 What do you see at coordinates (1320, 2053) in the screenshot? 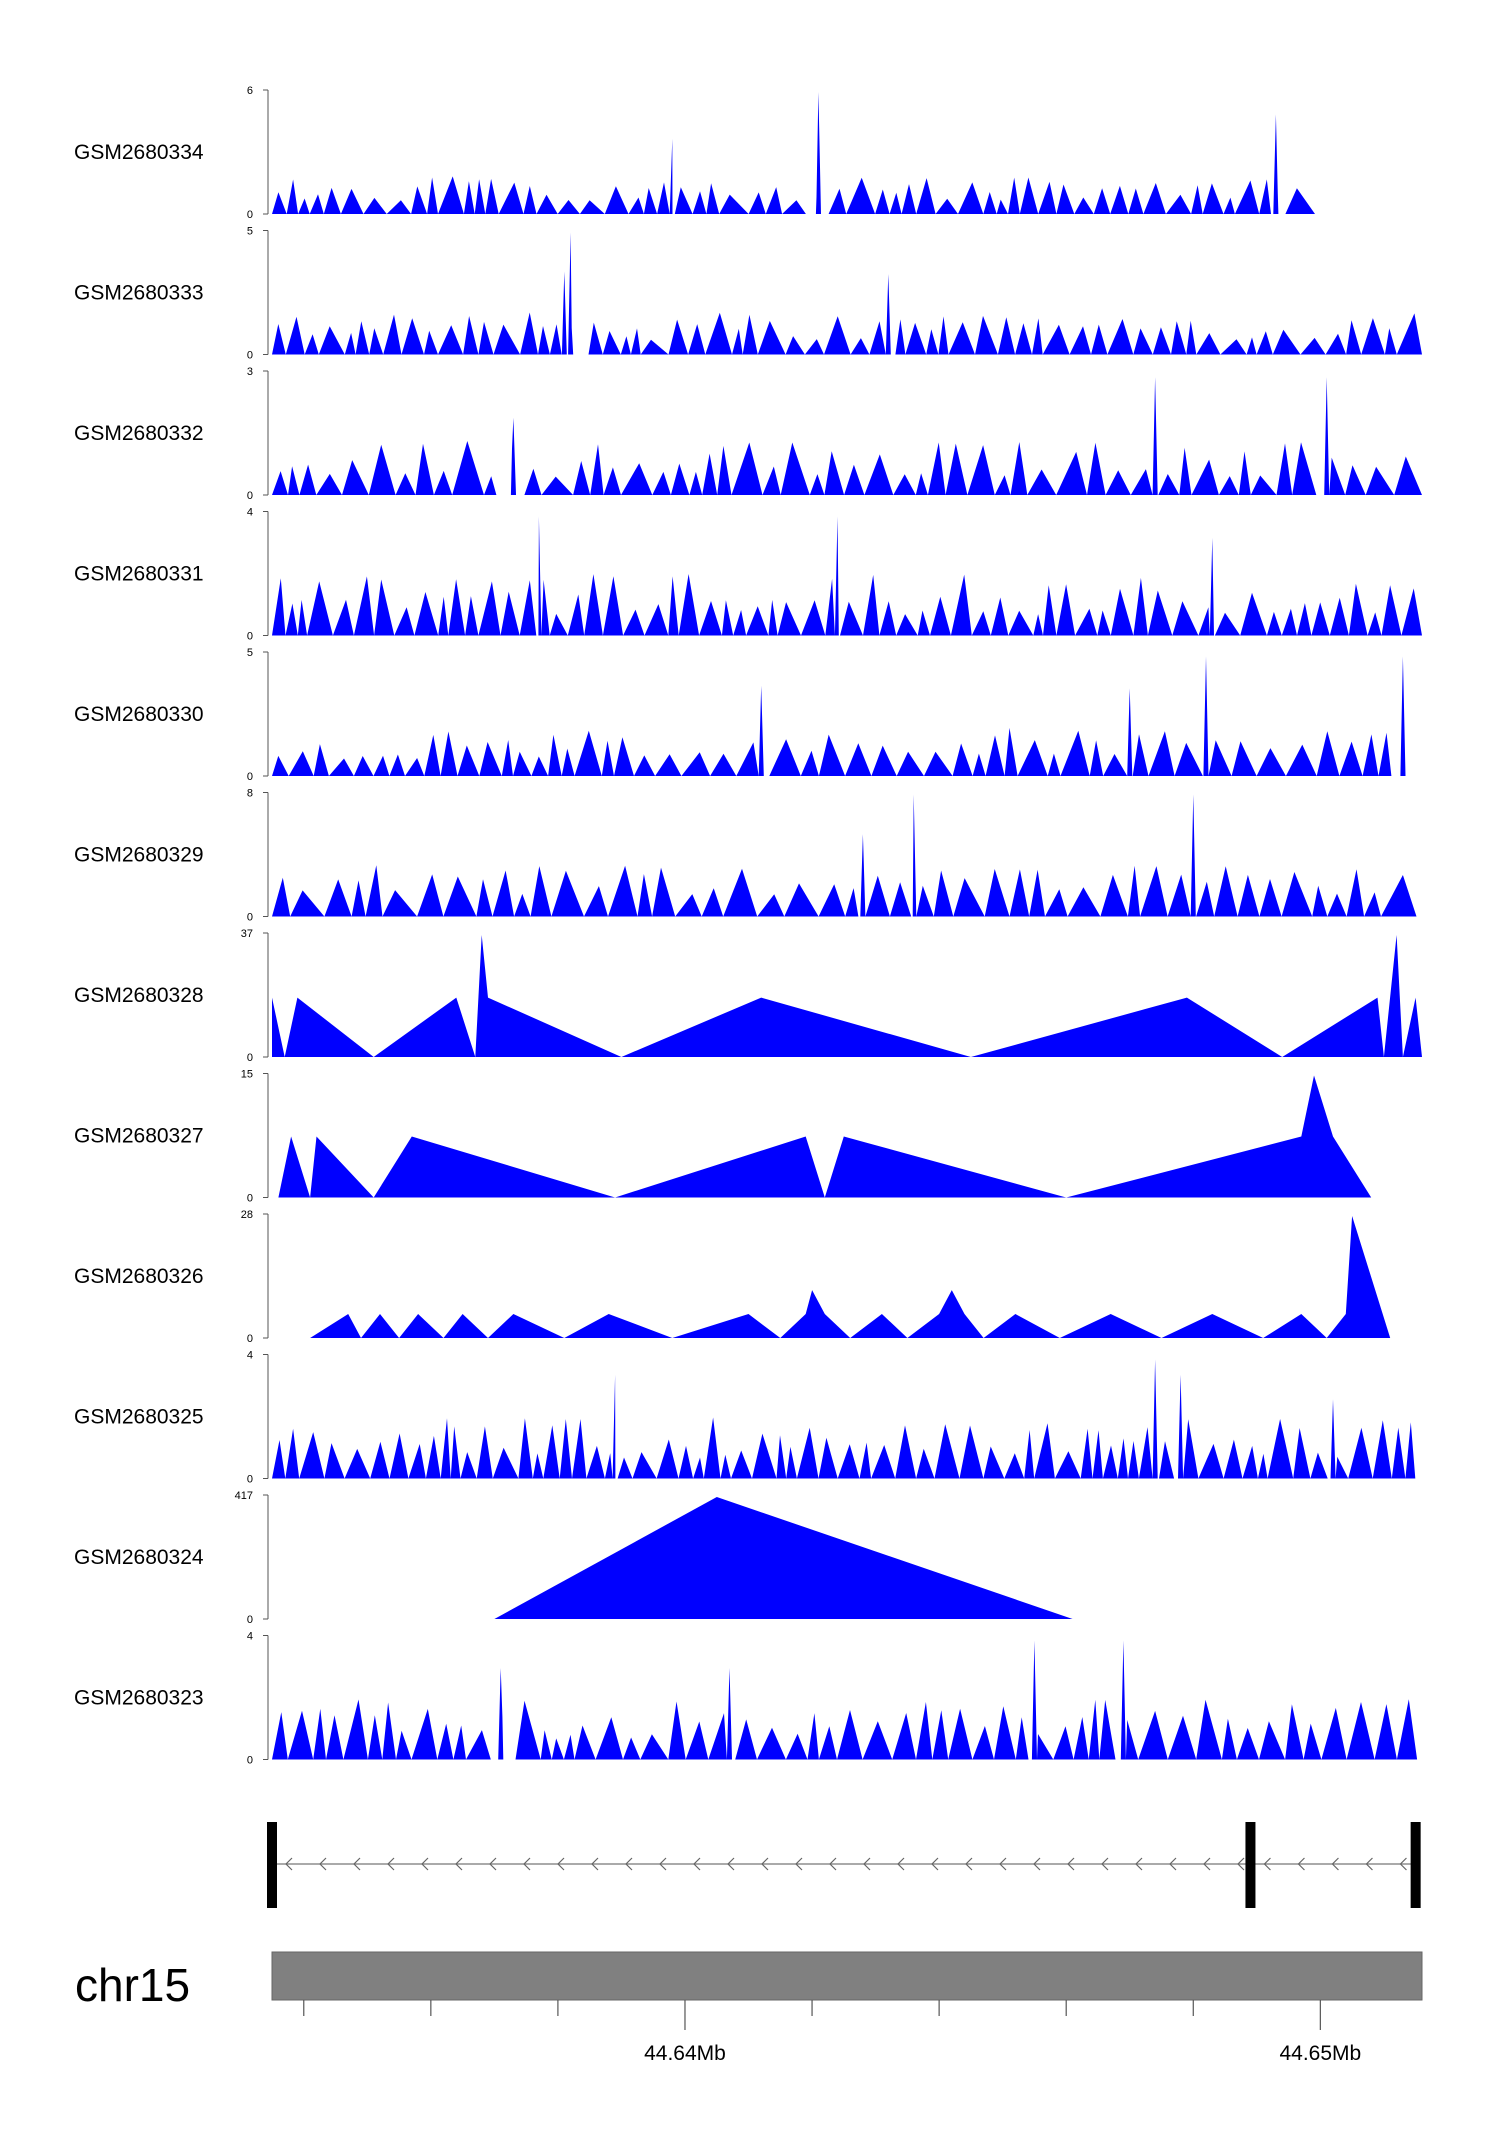
I see `axis-tick-label: 44.65Mb` at bounding box center [1320, 2053].